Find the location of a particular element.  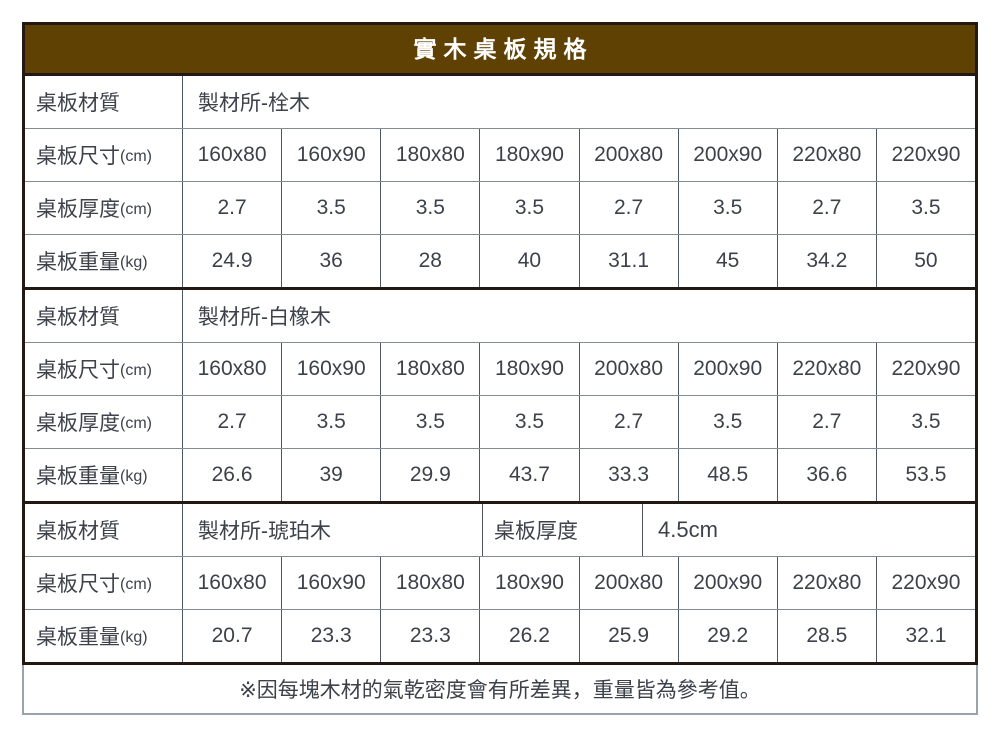

weight-cell: 26.2 is located at coordinates (530, 636).